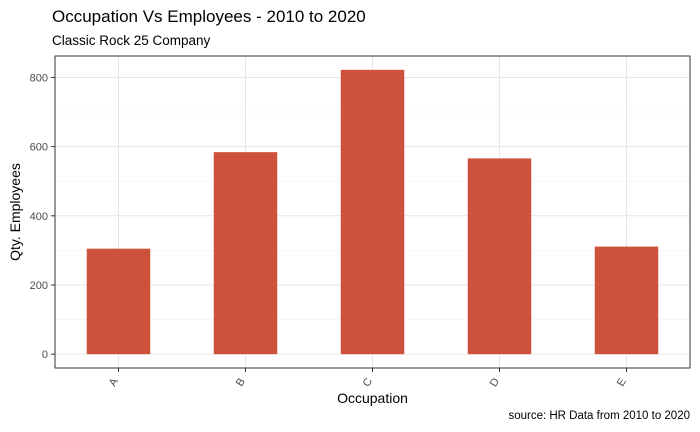 This screenshot has width=700, height=432. Describe the element at coordinates (118, 301) in the screenshot. I see `bar-A` at that location.